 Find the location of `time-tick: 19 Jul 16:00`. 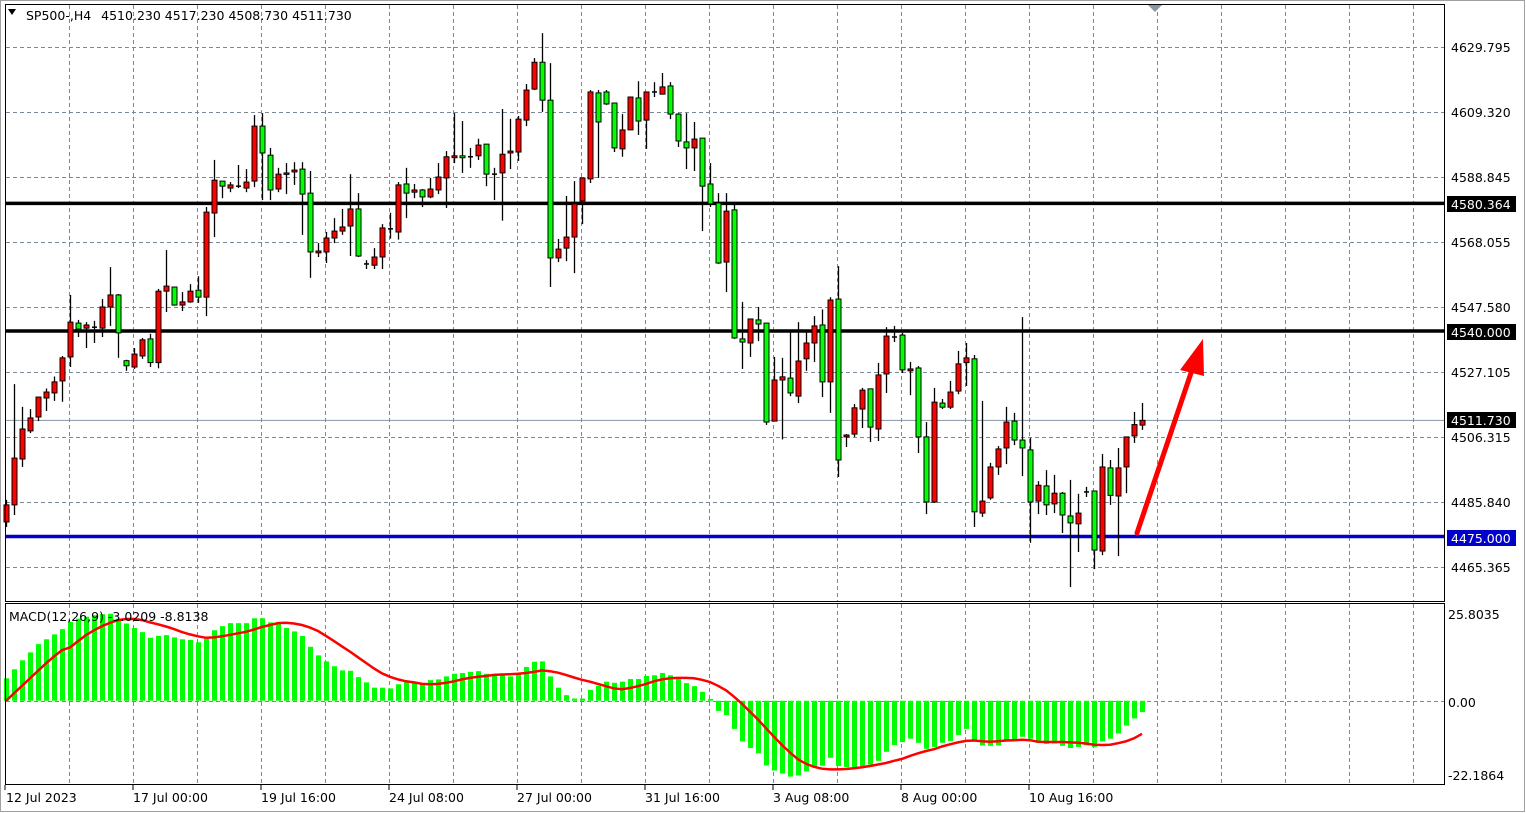

time-tick: 19 Jul 16:00 is located at coordinates (298, 797).